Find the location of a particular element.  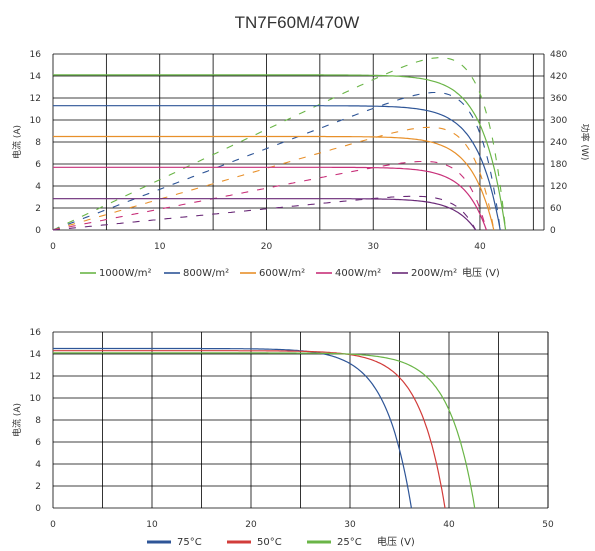

legend-label-1: 50°C is located at coordinates (269, 542).